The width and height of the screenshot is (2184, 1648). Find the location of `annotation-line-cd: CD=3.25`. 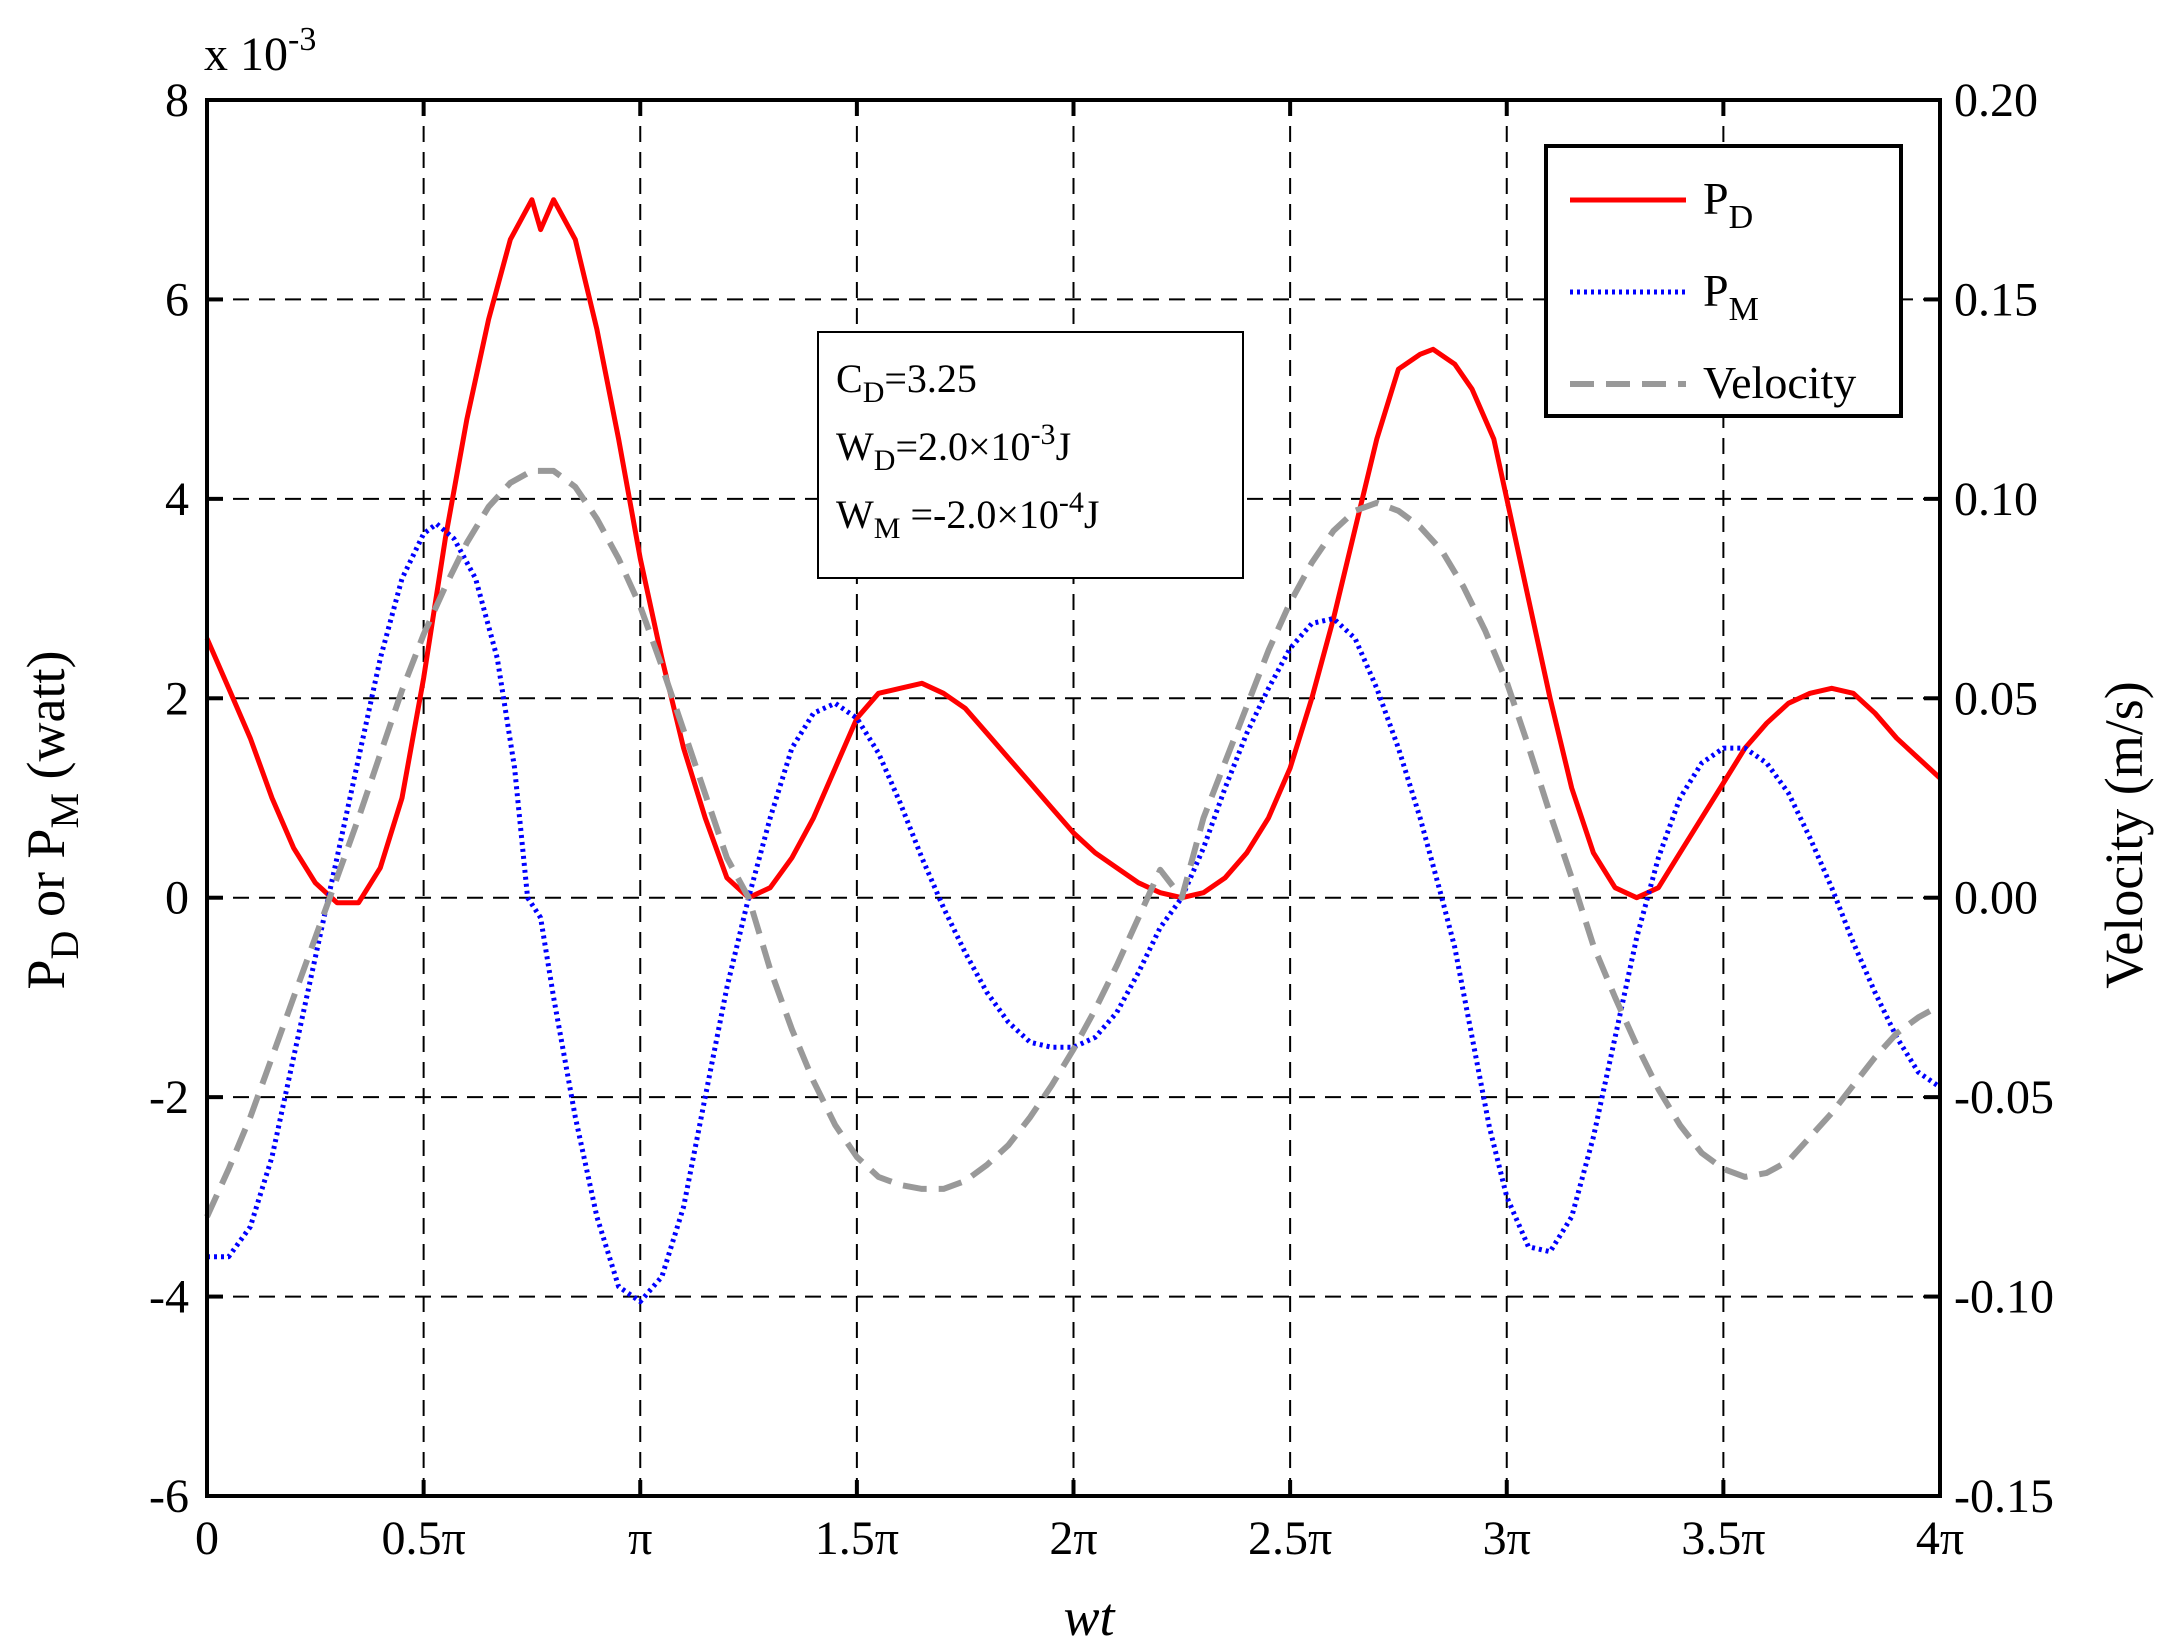

annotation-line-cd: CD=3.25 is located at coordinates (906, 382).